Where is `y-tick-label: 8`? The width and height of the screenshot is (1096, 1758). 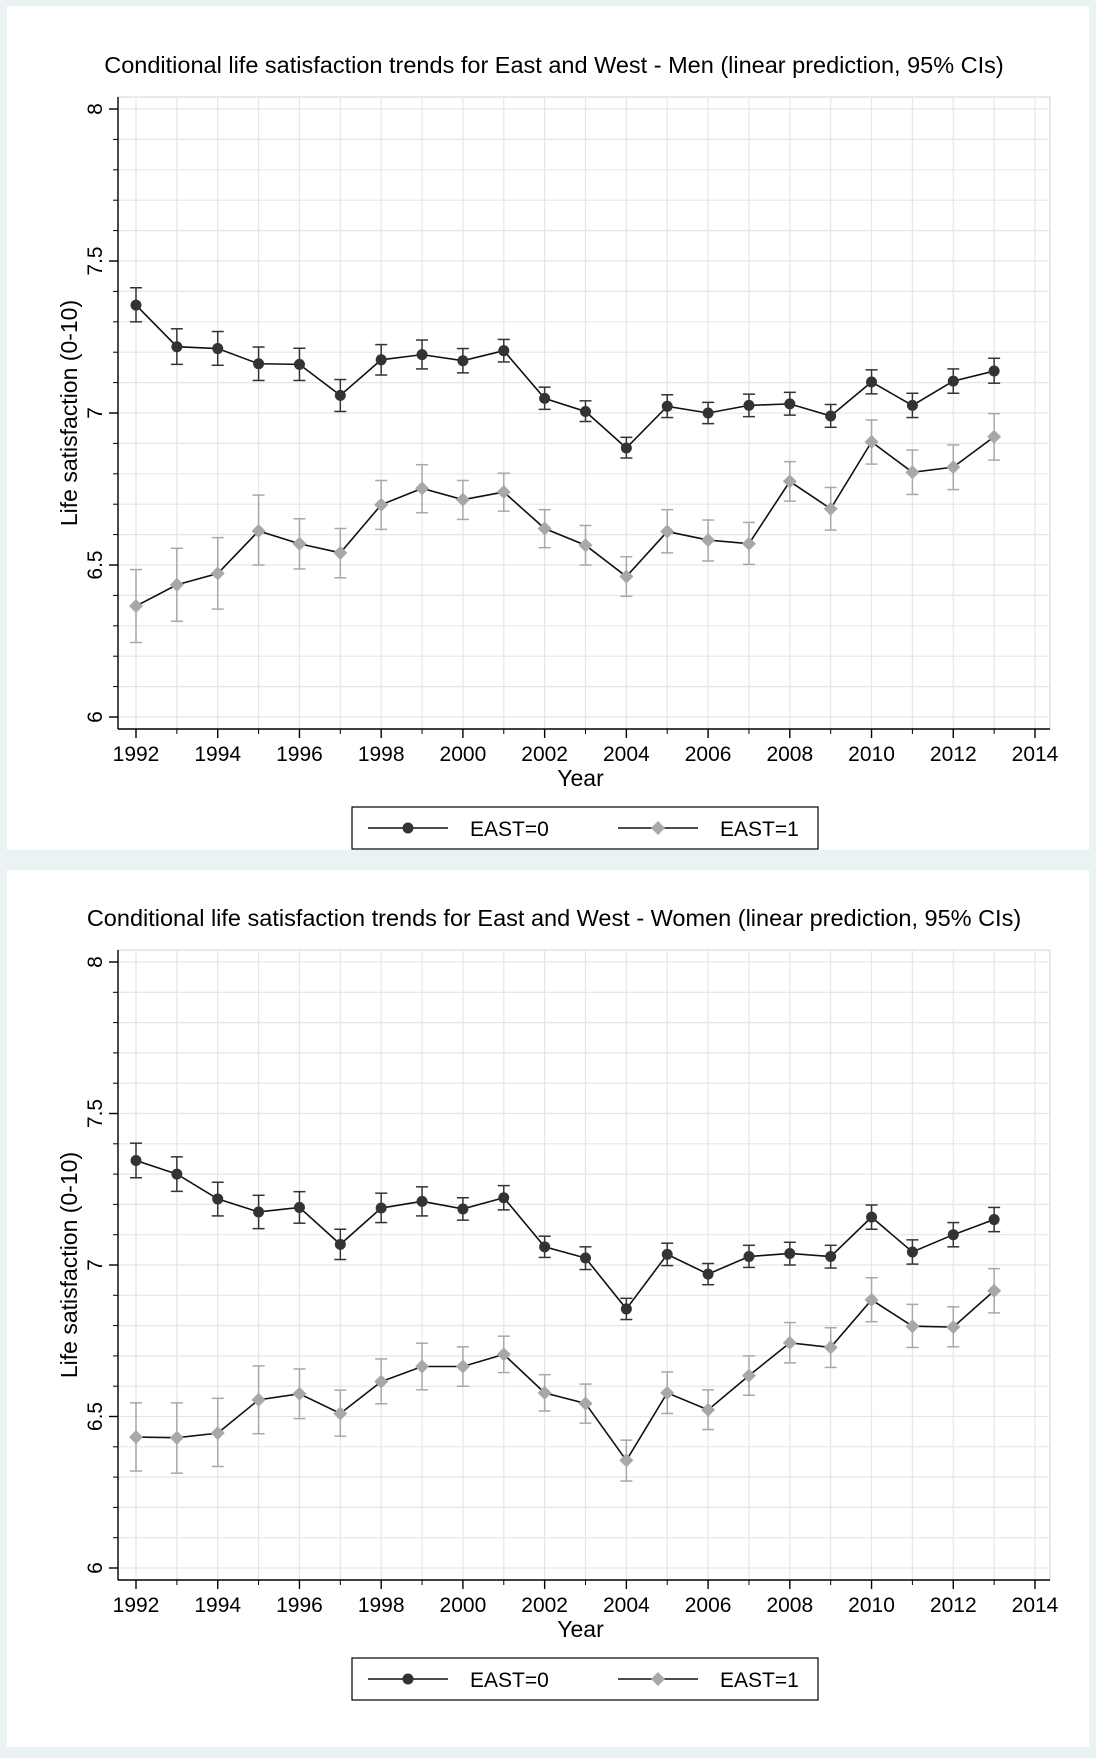
y-tick-label: 8 is located at coordinates (95, 109).